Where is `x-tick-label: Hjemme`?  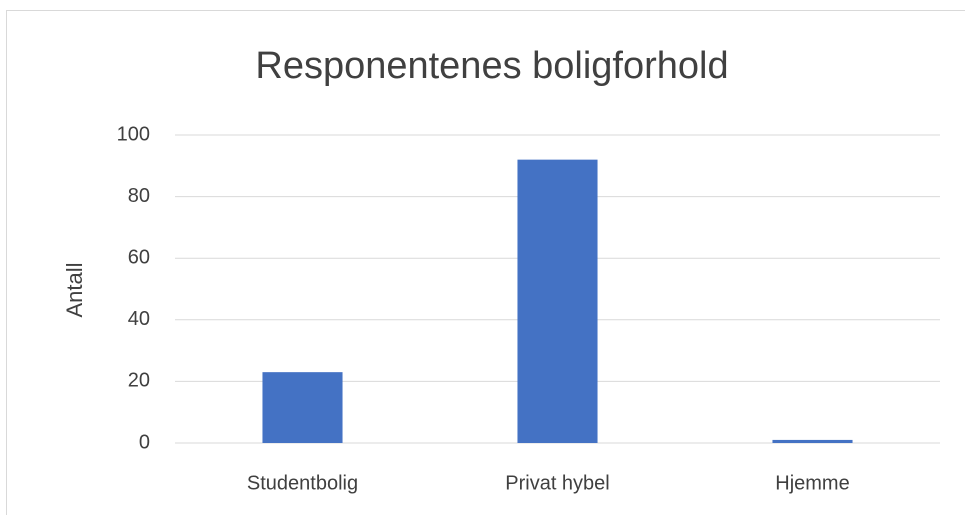 x-tick-label: Hjemme is located at coordinates (812, 483).